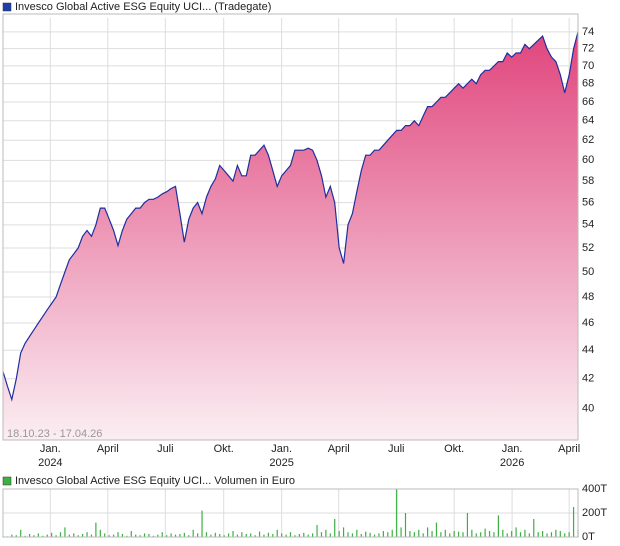 The width and height of the screenshot is (620, 546). I want to click on y-tick-label: 42, so click(588, 379).